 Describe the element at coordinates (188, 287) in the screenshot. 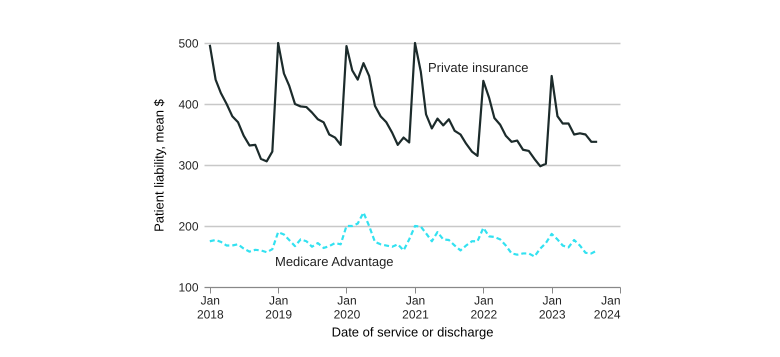

I see `y-tick-label: 100` at that location.